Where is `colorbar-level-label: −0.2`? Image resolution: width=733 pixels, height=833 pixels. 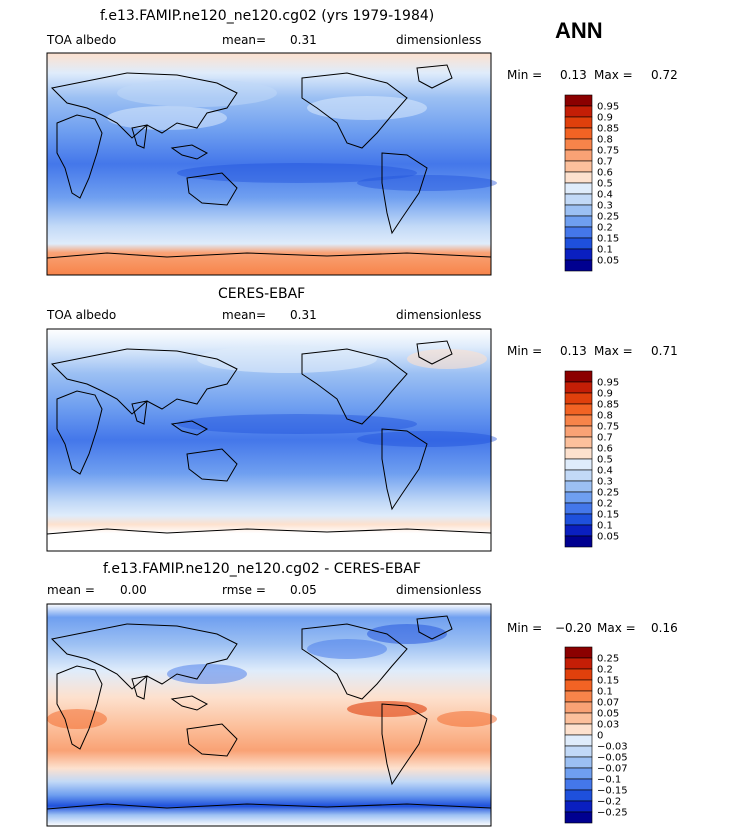
colorbar-level-label: −0.2 is located at coordinates (609, 802).